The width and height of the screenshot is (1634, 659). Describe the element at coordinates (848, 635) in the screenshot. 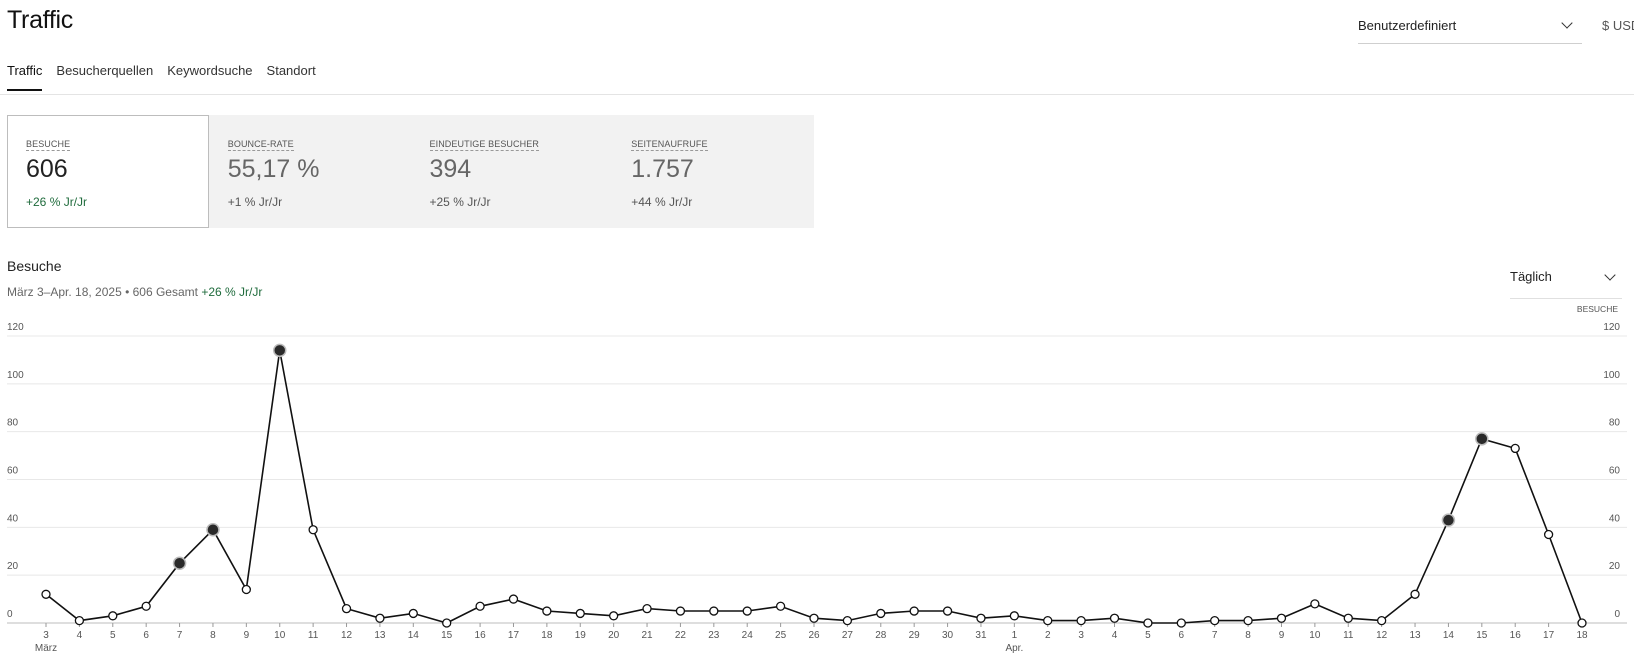

I see `x-tick-label: 27` at that location.